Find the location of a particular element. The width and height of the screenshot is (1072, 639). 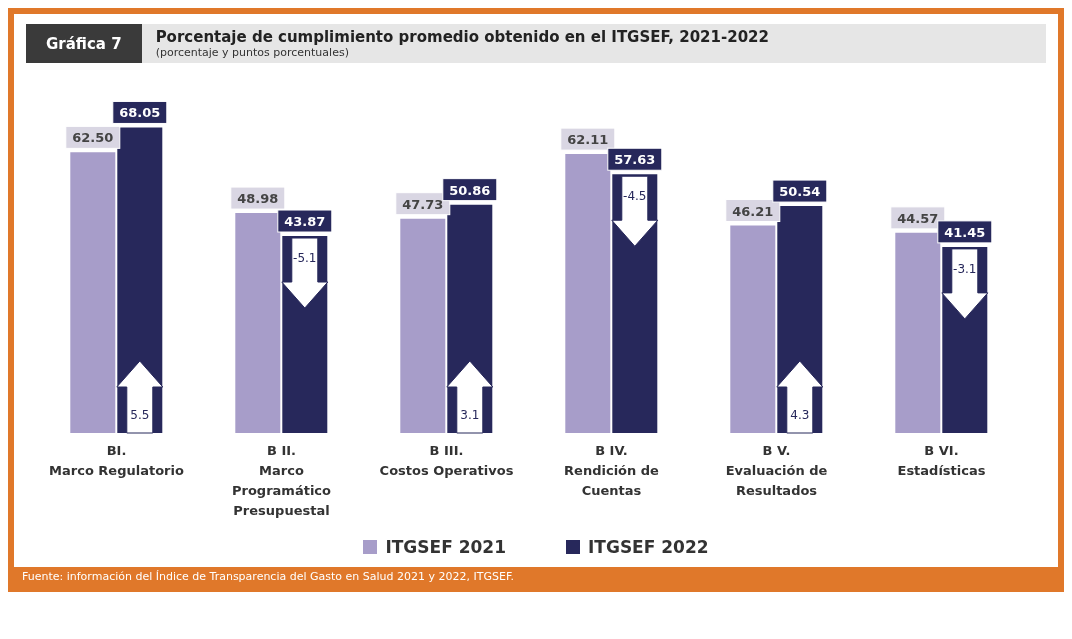

chart-title: Porcentaje de cumplimiento promedio obtenido en el ITGSEF, 2021-2022 is located at coordinates (462, 37).